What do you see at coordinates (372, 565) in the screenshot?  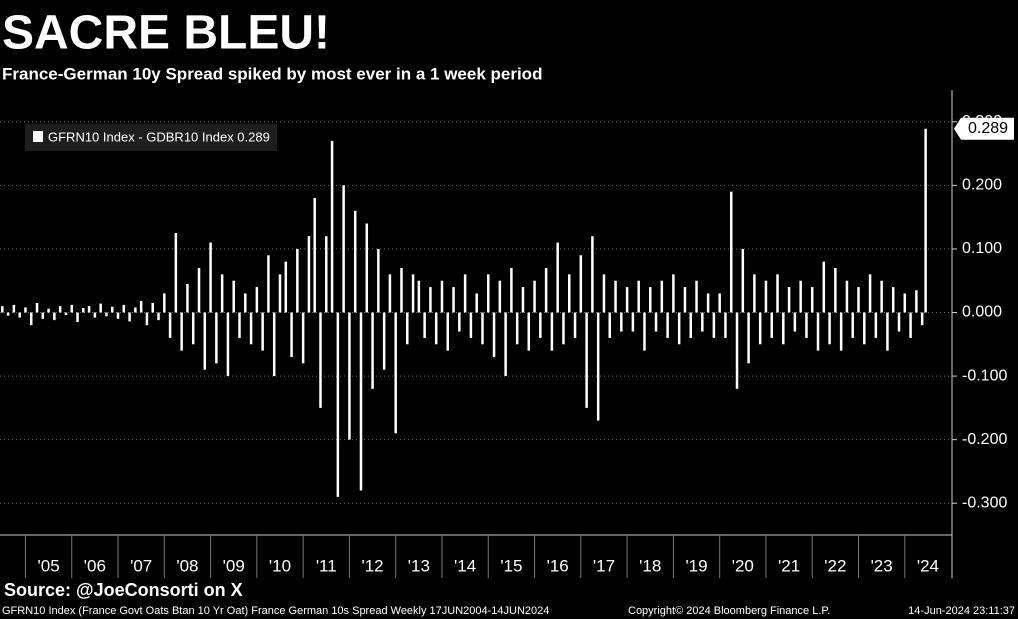 I see `x-tick-label: '12` at bounding box center [372, 565].